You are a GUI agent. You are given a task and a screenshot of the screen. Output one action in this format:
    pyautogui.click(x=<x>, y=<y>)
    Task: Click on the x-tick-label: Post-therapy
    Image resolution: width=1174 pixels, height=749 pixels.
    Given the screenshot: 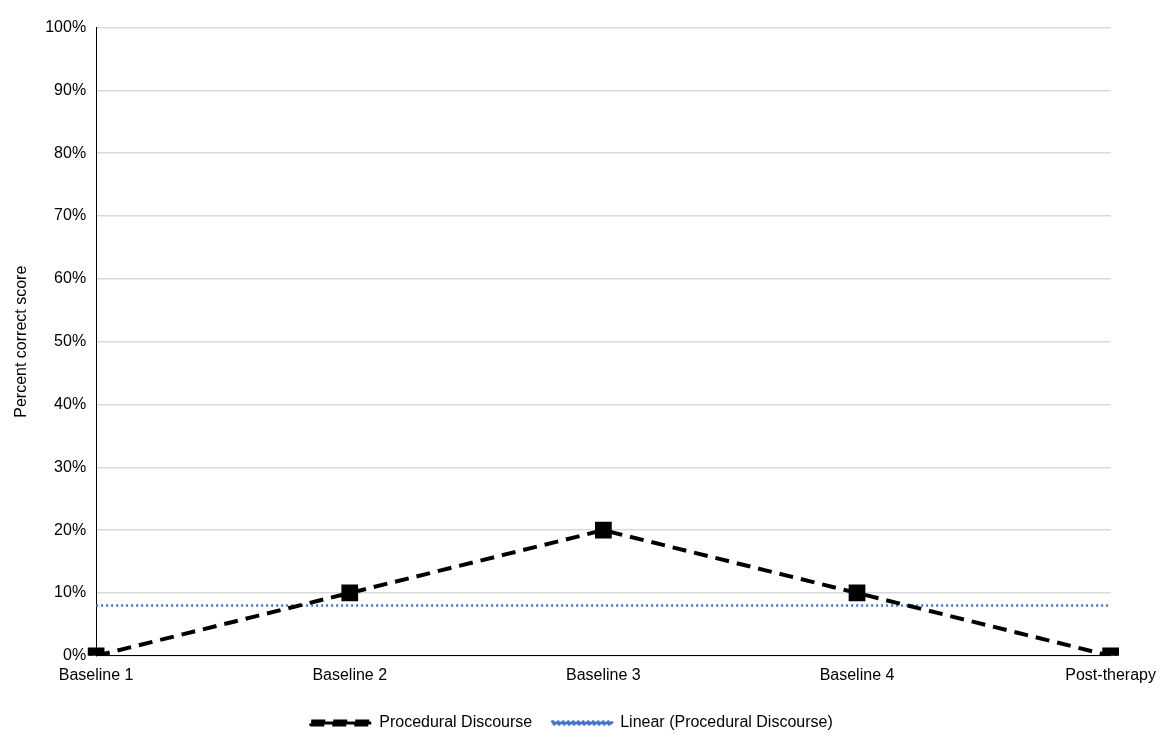 What is the action you would take?
    pyautogui.click(x=1110, y=674)
    